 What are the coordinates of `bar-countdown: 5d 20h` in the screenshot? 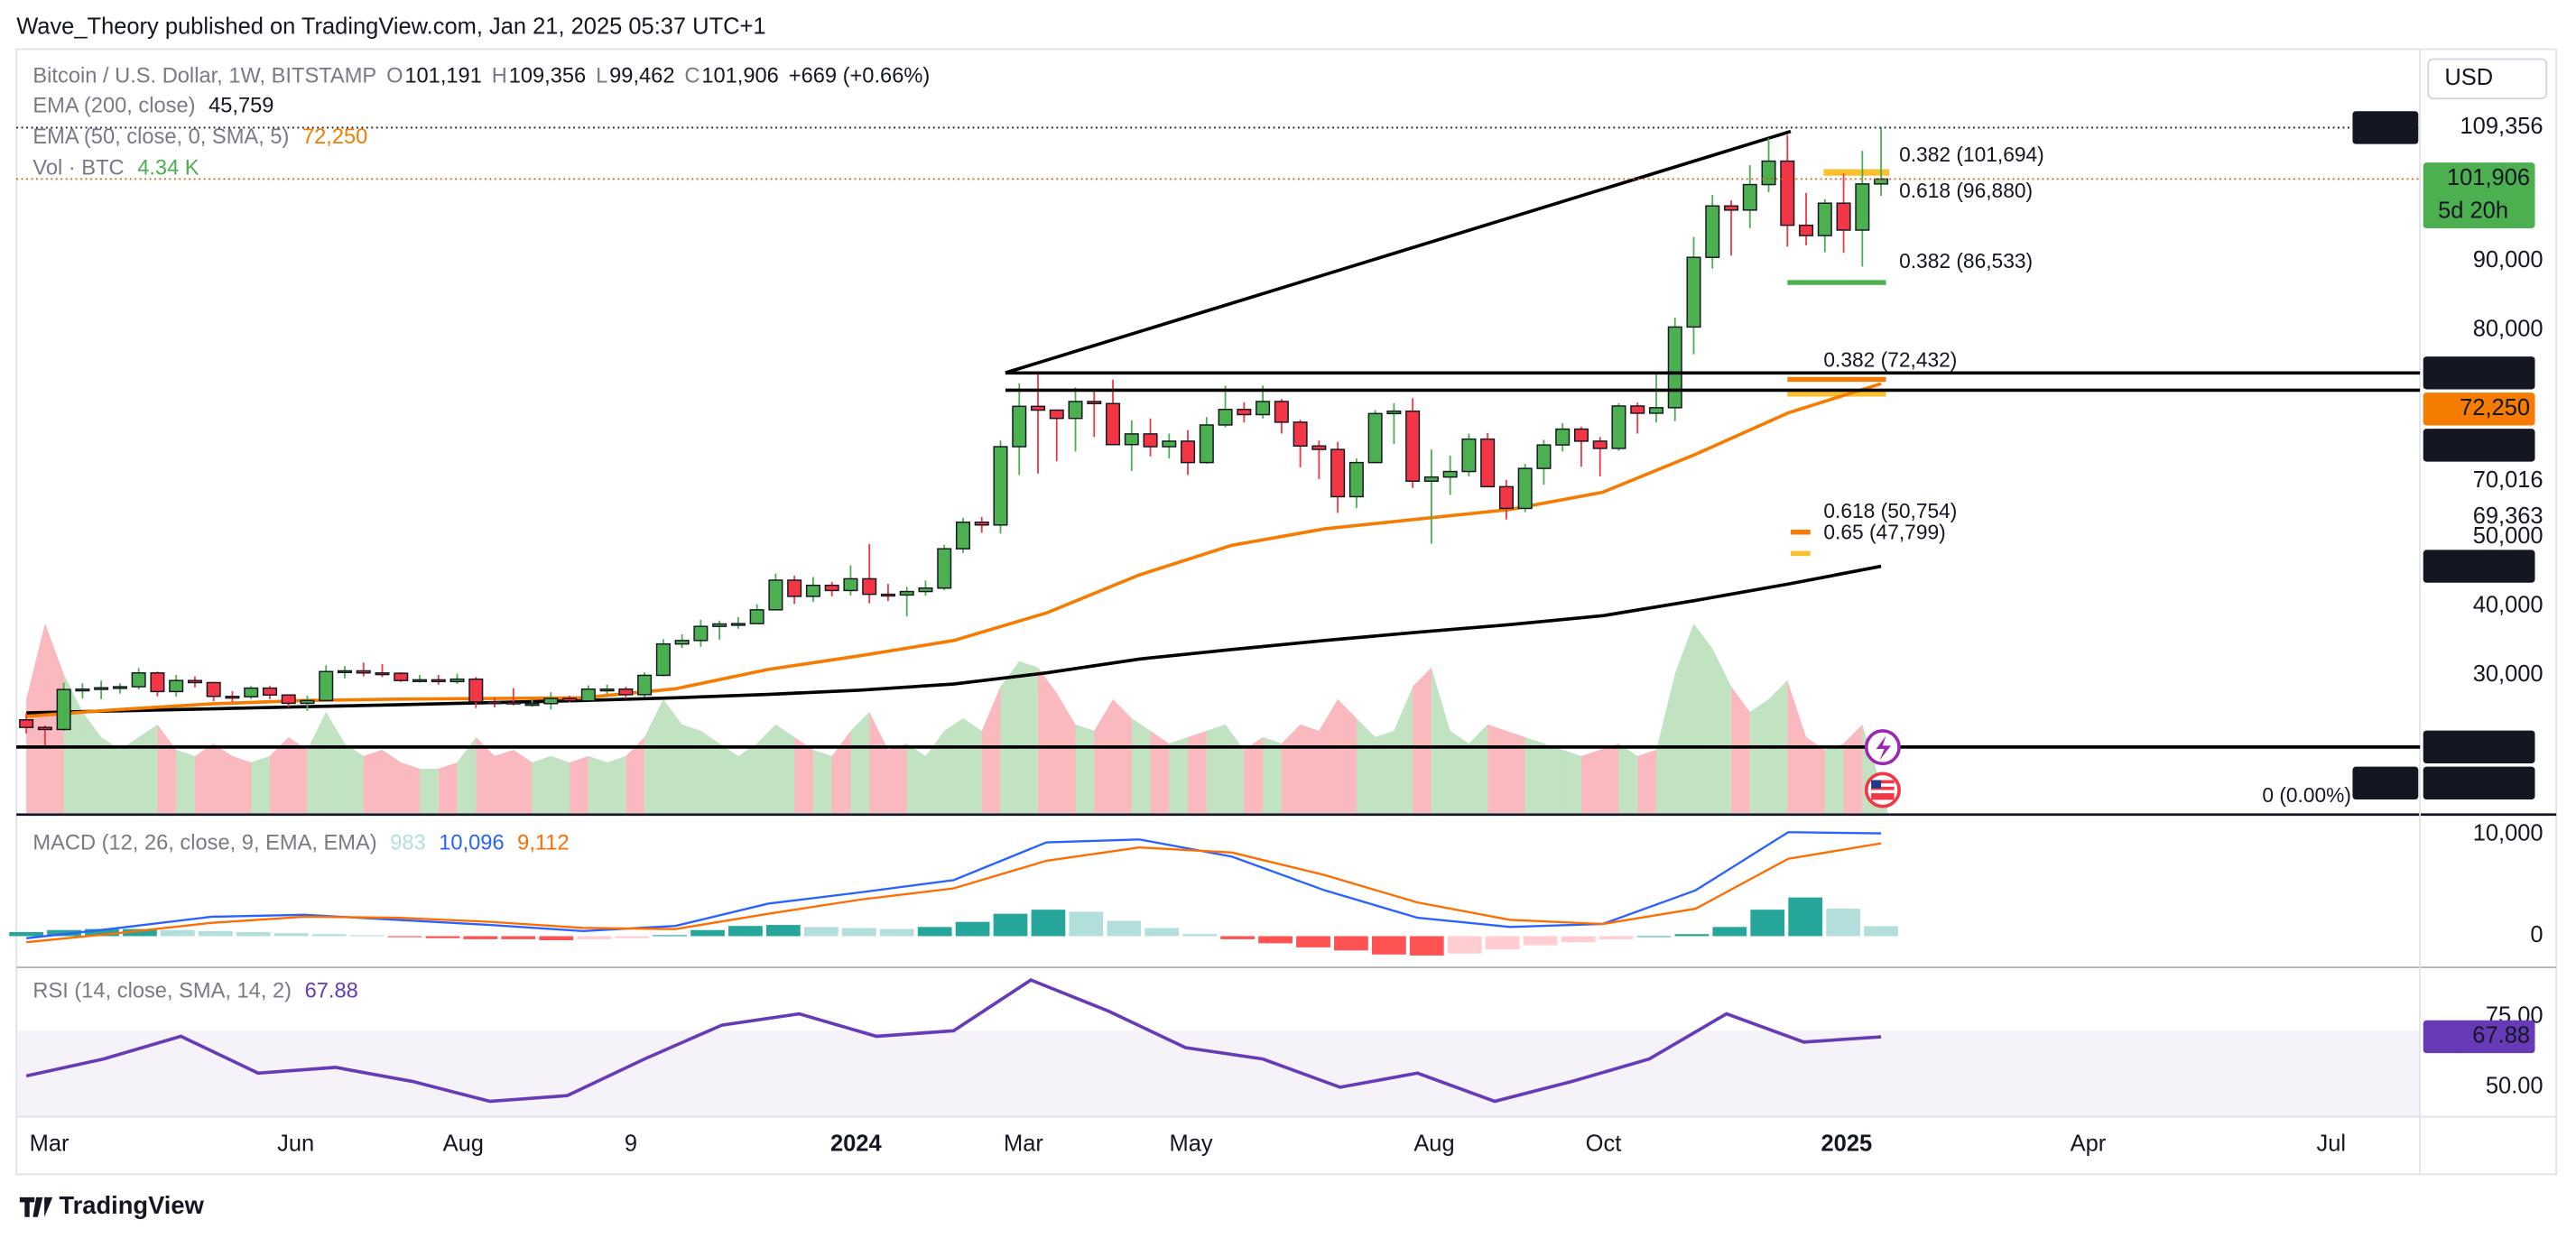 It's located at (2473, 212).